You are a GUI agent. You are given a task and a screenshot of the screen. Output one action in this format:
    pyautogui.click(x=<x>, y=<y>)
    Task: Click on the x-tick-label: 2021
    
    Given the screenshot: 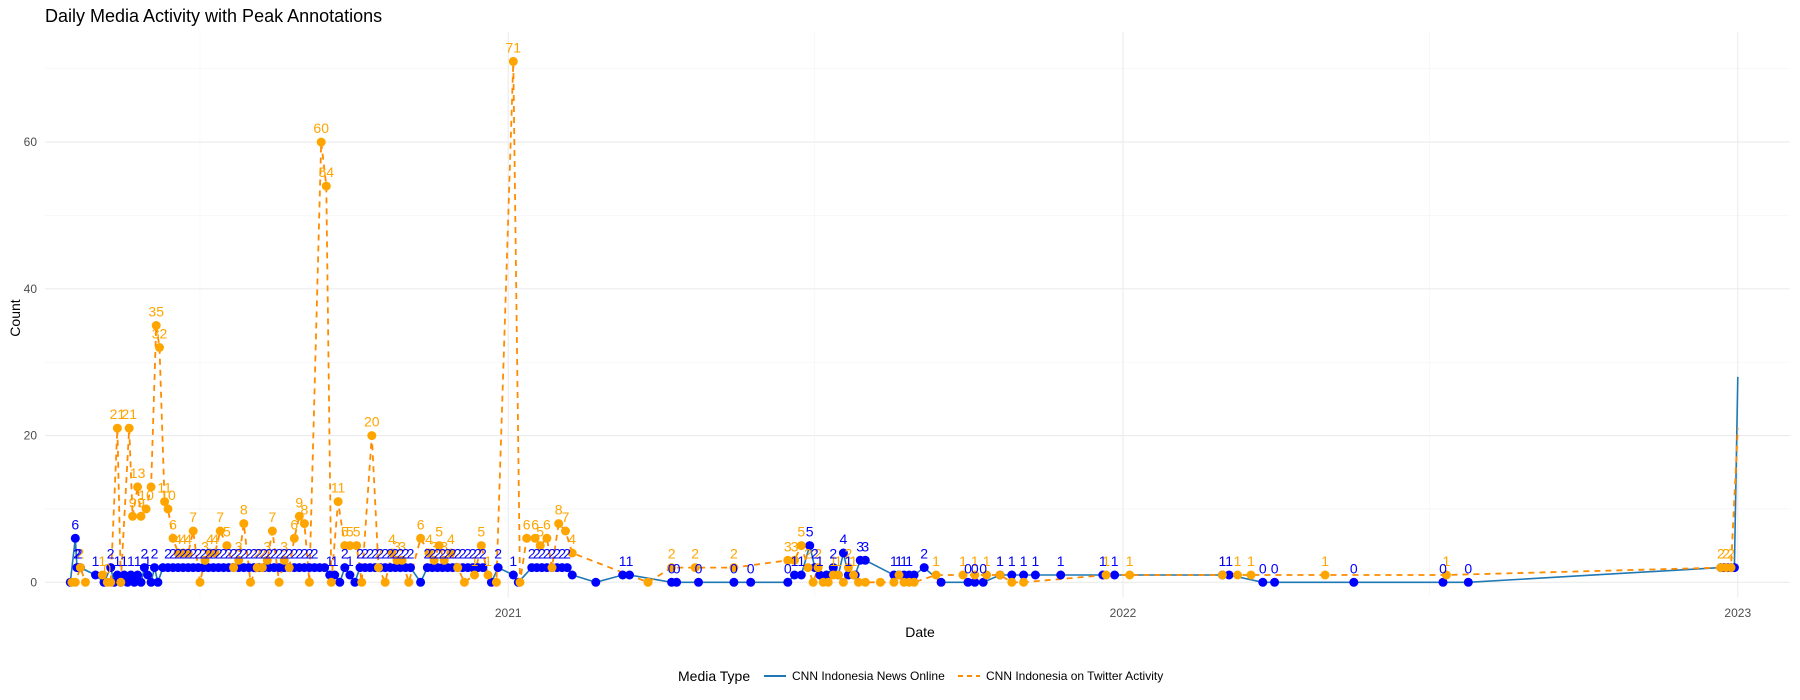 What is the action you would take?
    pyautogui.click(x=508, y=613)
    